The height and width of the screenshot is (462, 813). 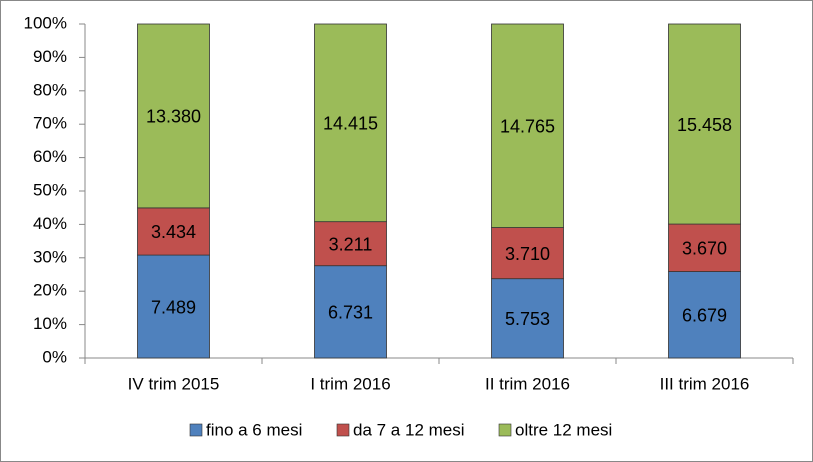 I want to click on y-tick-label: 50%, so click(x=50, y=189).